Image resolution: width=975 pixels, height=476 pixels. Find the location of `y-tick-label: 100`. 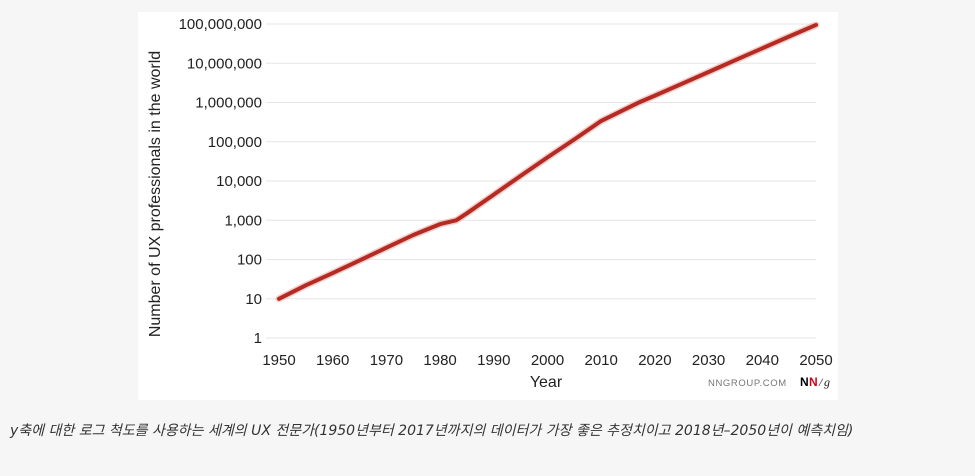

y-tick-label: 100 is located at coordinates (249, 260).